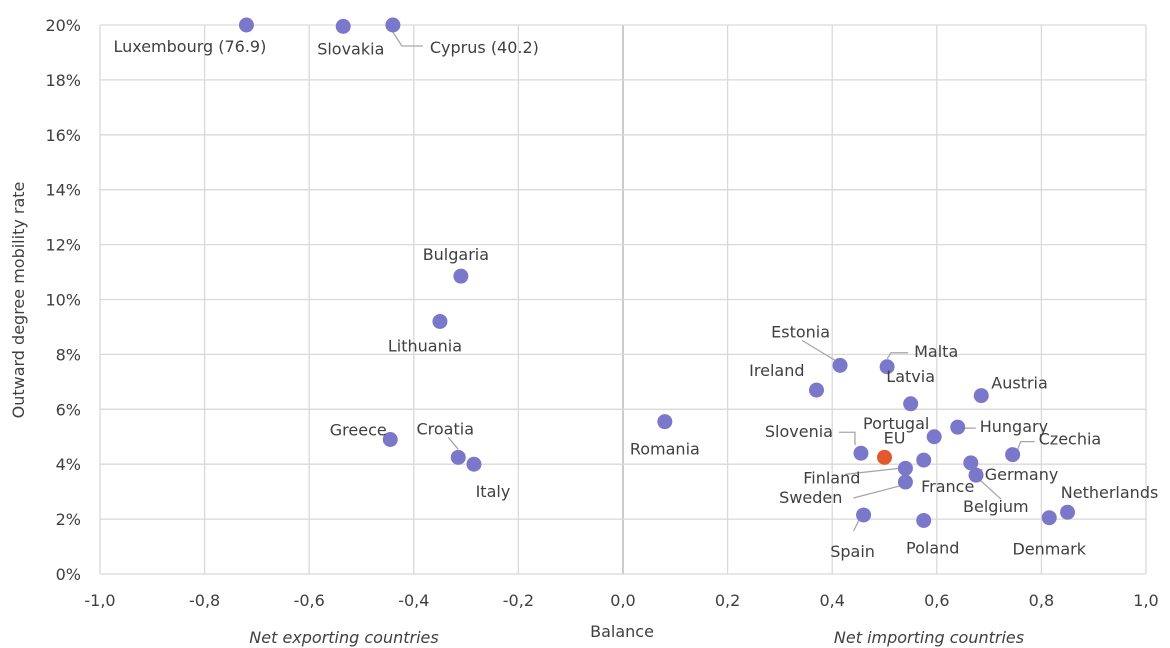  Describe the element at coordinates (887, 367) in the screenshot. I see `point-malta` at that location.